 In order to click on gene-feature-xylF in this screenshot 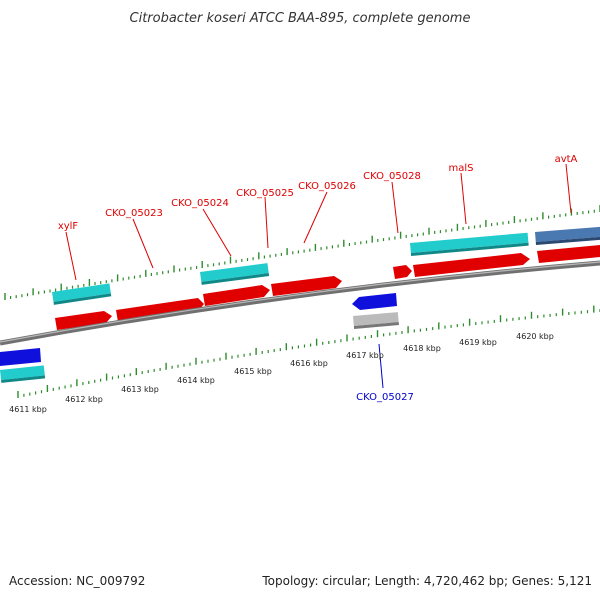, I will do `click(82, 294)`.